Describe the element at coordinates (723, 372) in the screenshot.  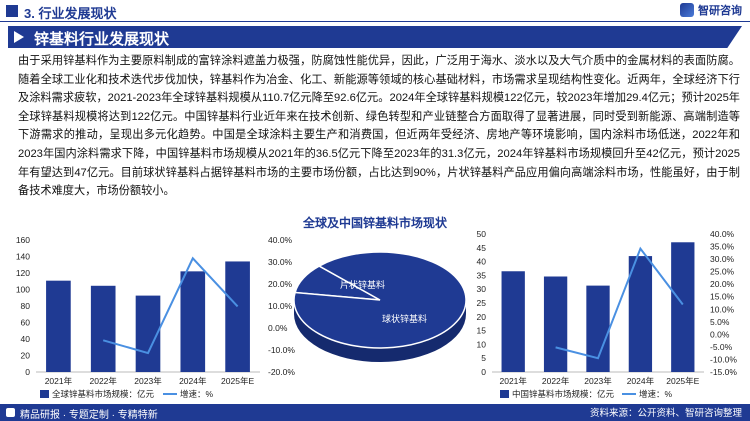
I see `china-chart-ytick-right: -15.0%` at that location.